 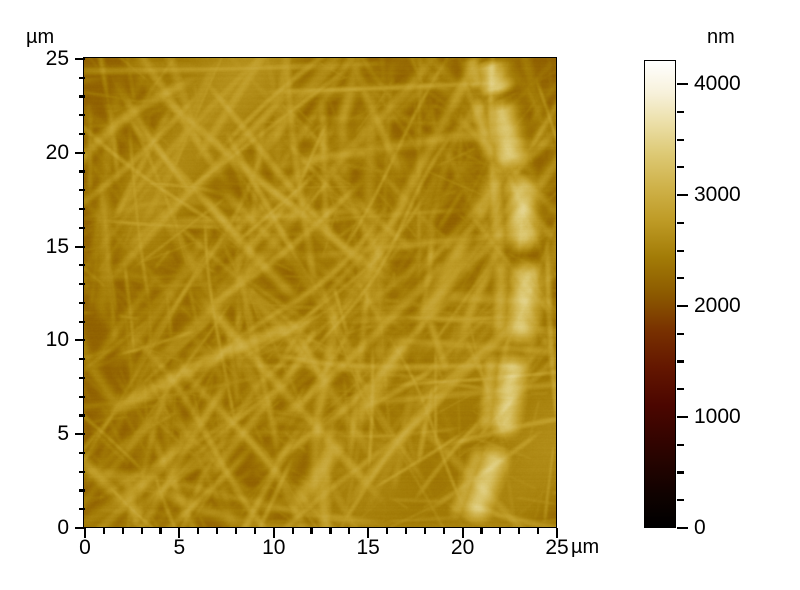 I want to click on x-axis-tick-label: 5, so click(x=179, y=547).